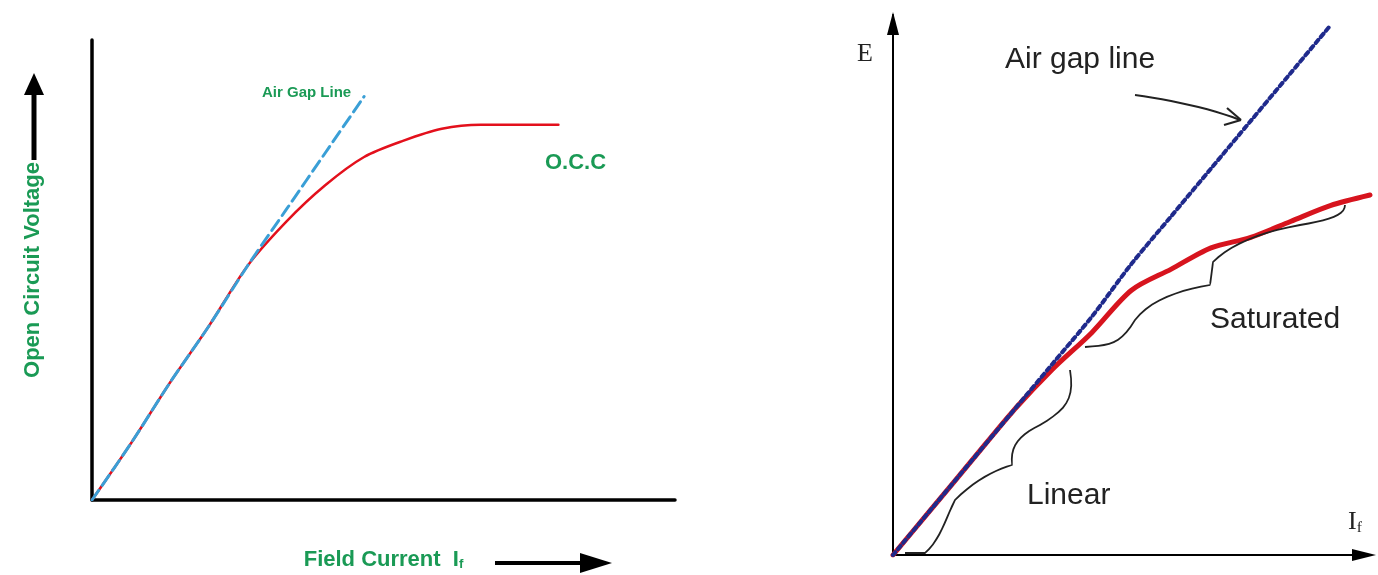  I want to click on text: Air gap line, so click(1080, 57).